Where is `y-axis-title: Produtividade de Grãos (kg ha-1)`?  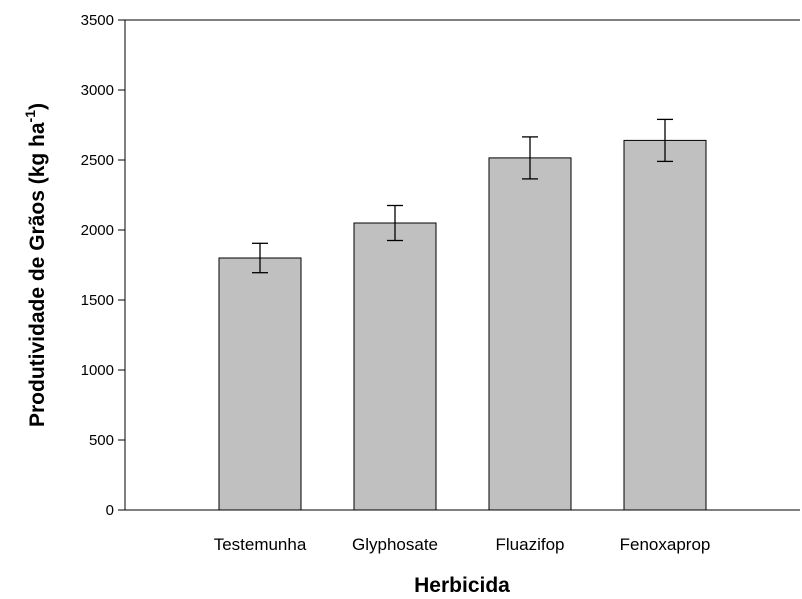 y-axis-title: Produtividade de Grãos (kg ha-1) is located at coordinates (35, 265).